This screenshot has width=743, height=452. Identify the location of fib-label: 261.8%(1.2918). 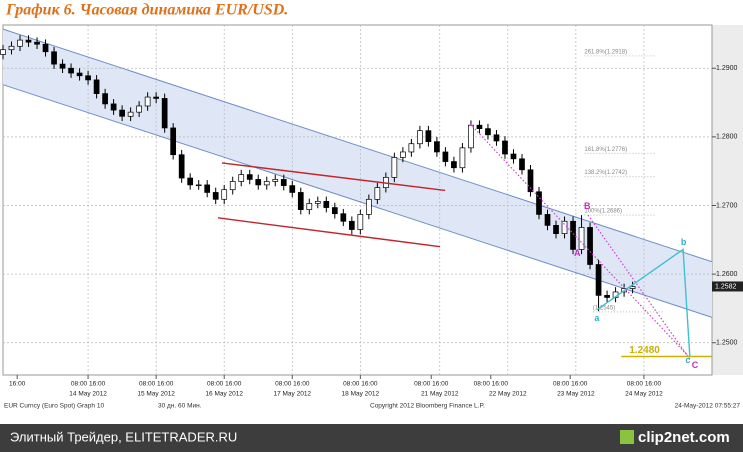
(605, 52).